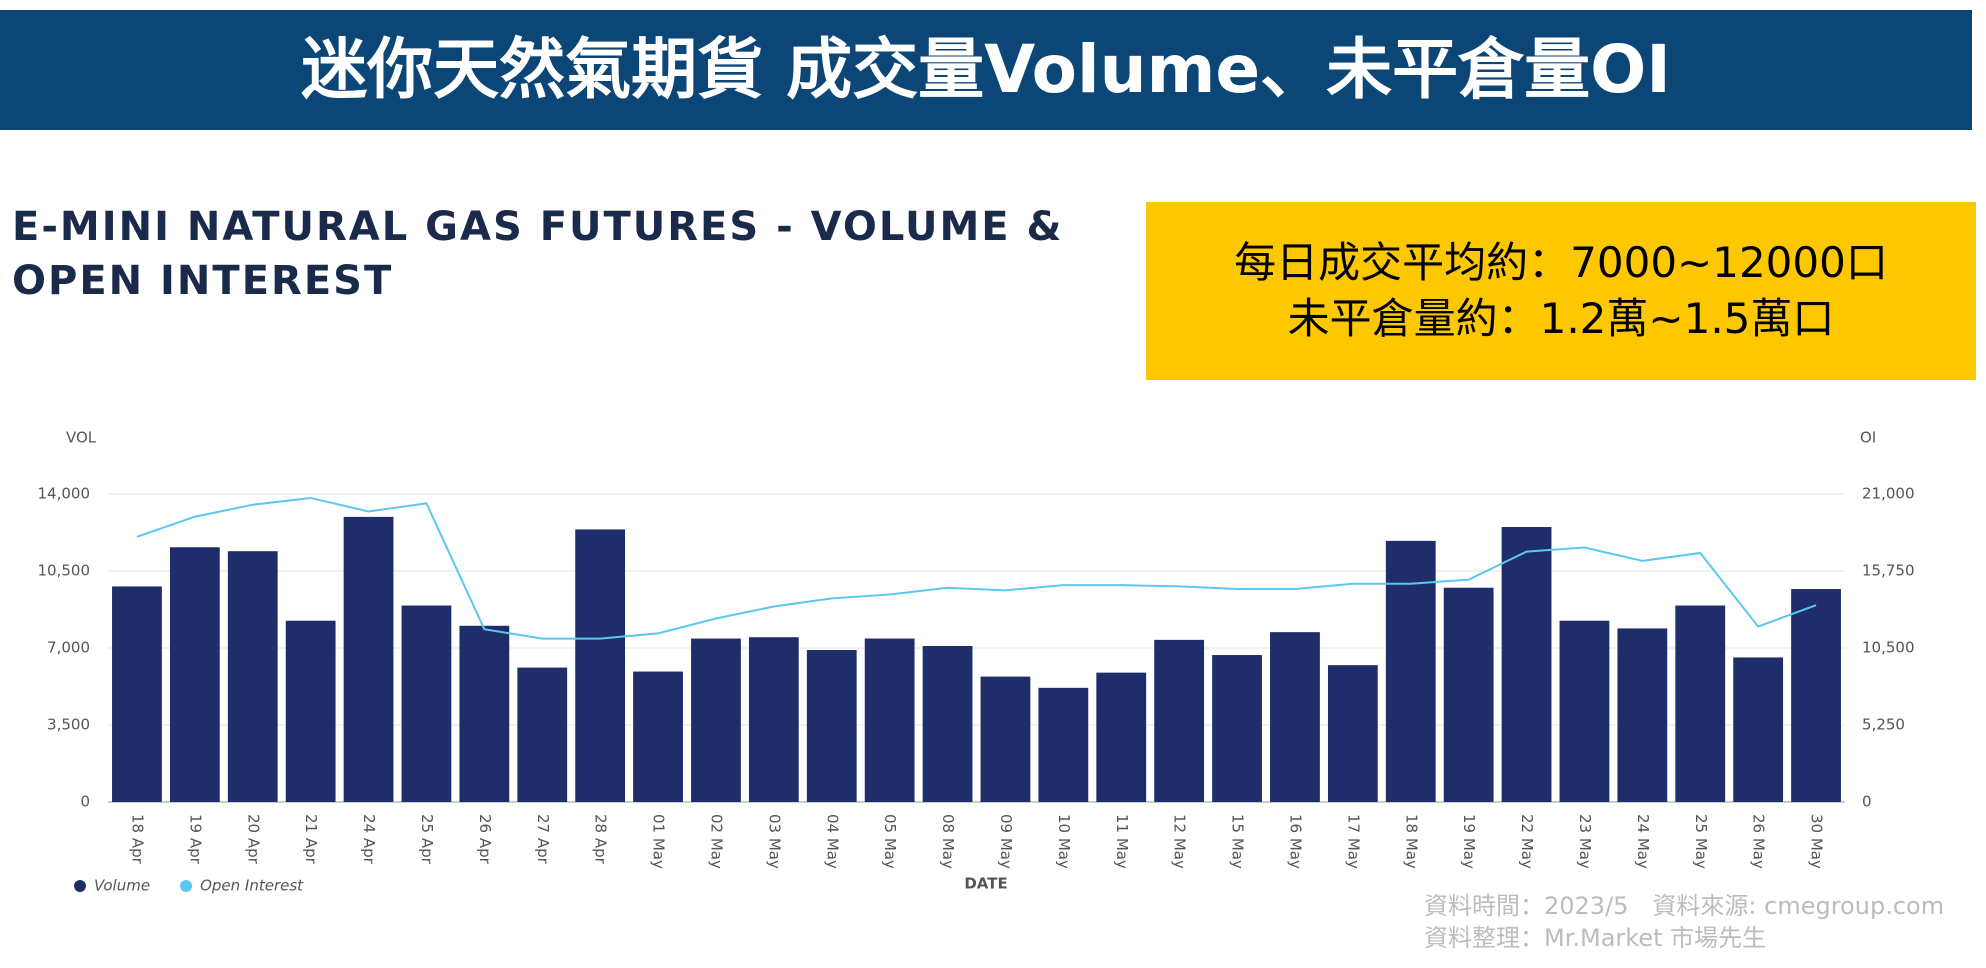 The image size is (1986, 968). I want to click on x-tick-label: 18 Apr, so click(137, 839).